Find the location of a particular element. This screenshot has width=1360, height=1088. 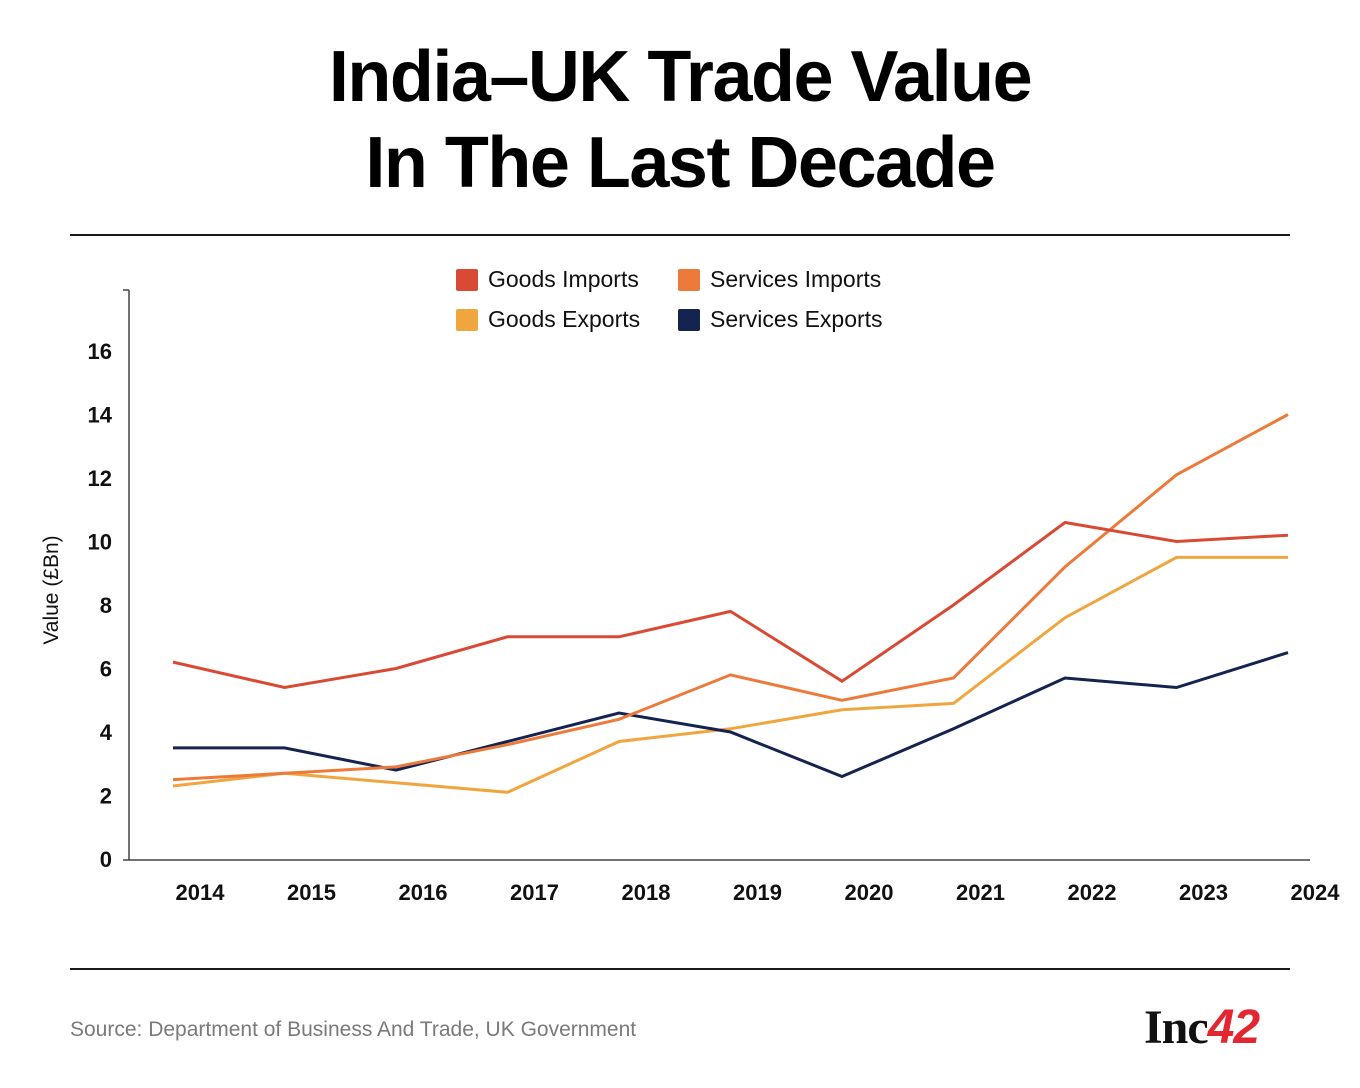

legend-item-services-exports: Services Exports is located at coordinates (780, 319).